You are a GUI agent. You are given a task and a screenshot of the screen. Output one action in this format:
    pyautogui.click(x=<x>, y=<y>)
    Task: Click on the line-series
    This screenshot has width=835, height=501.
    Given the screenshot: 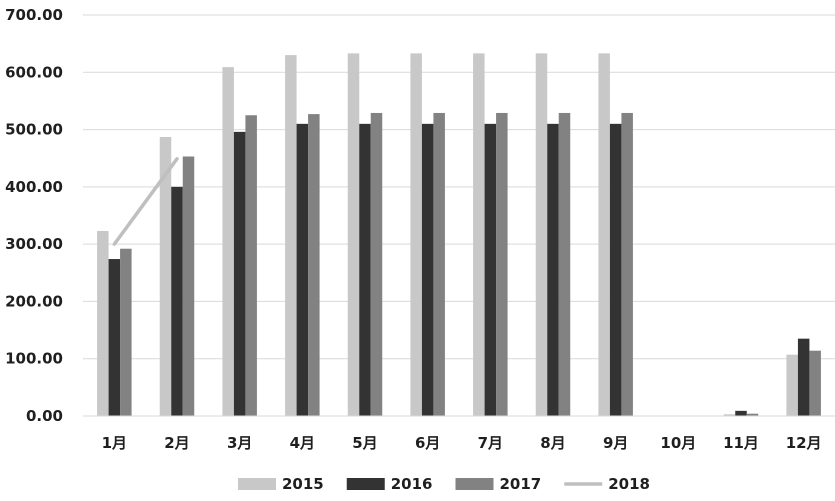 What is the action you would take?
    pyautogui.click(x=145, y=201)
    